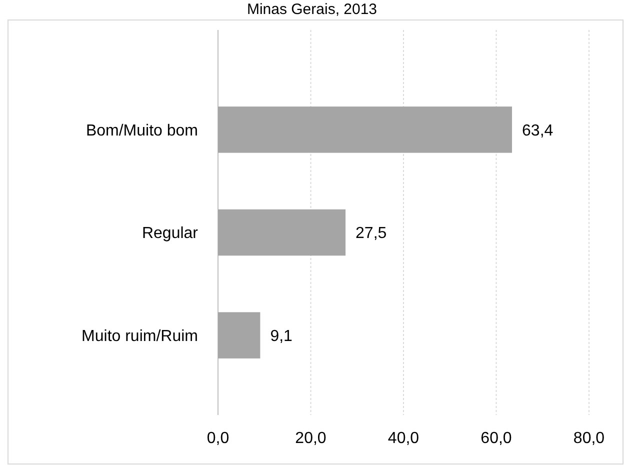 Image resolution: width=624 pixels, height=465 pixels. I want to click on data-label: 27,5, so click(371, 233).